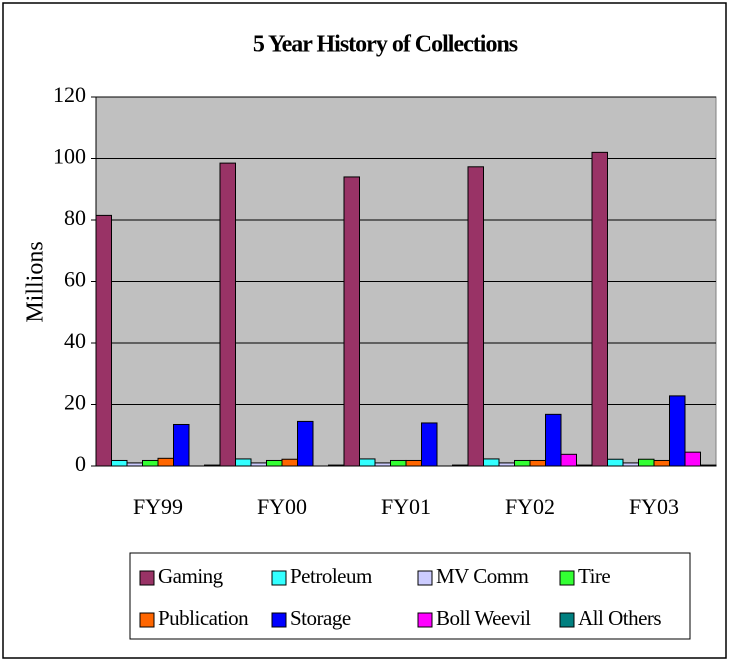  I want to click on y-axis-label: Millions, so click(36, 281).